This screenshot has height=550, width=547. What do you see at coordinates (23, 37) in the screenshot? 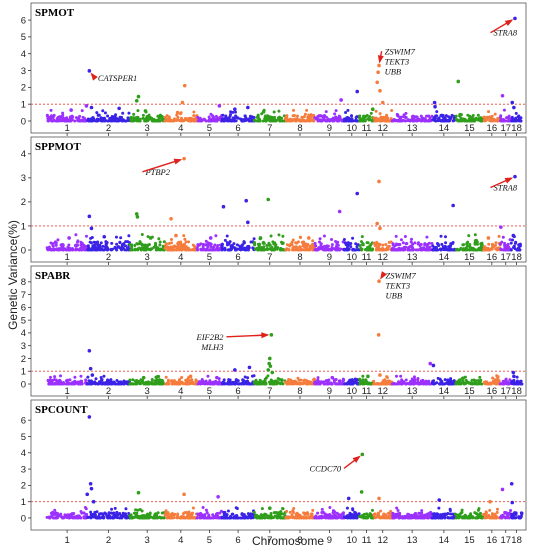
I see `y-tick-label: 5` at bounding box center [23, 37].